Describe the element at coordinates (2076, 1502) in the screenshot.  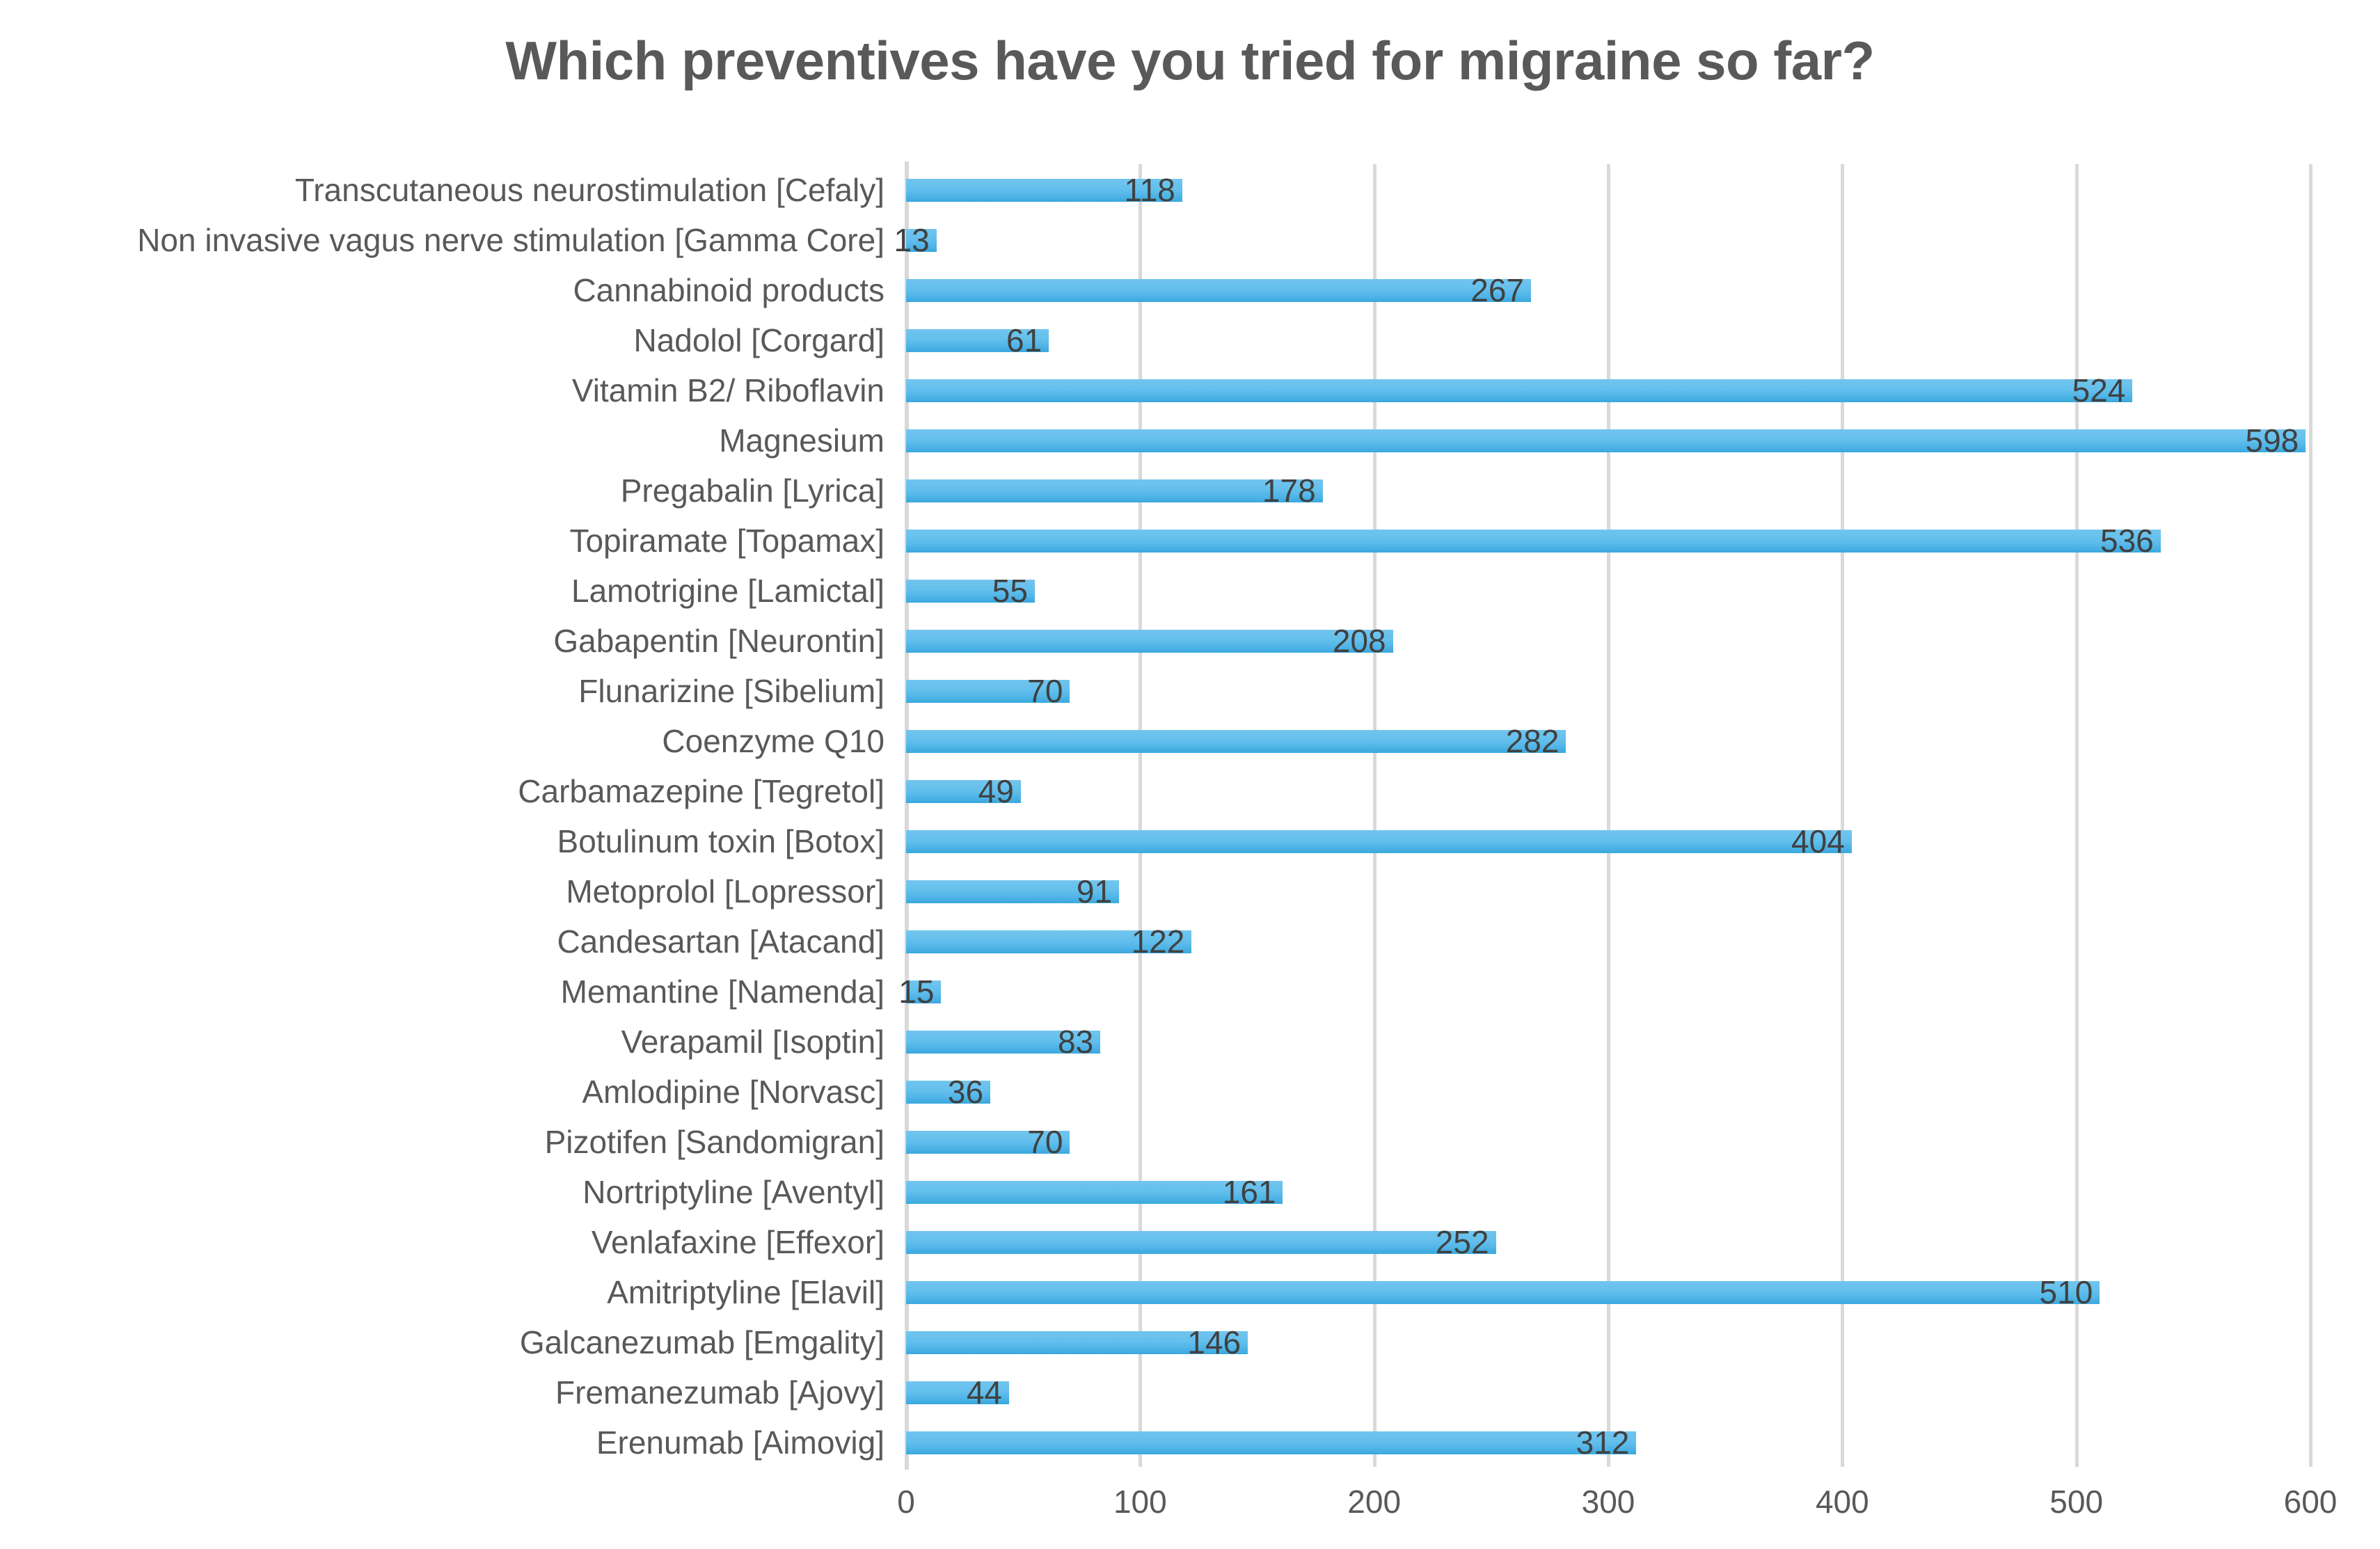
I see `x-tick-label: 500` at that location.